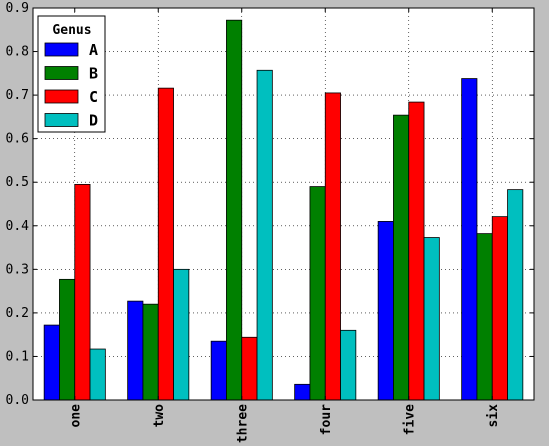  I want to click on y-tick-label: 0.4, so click(18, 226).